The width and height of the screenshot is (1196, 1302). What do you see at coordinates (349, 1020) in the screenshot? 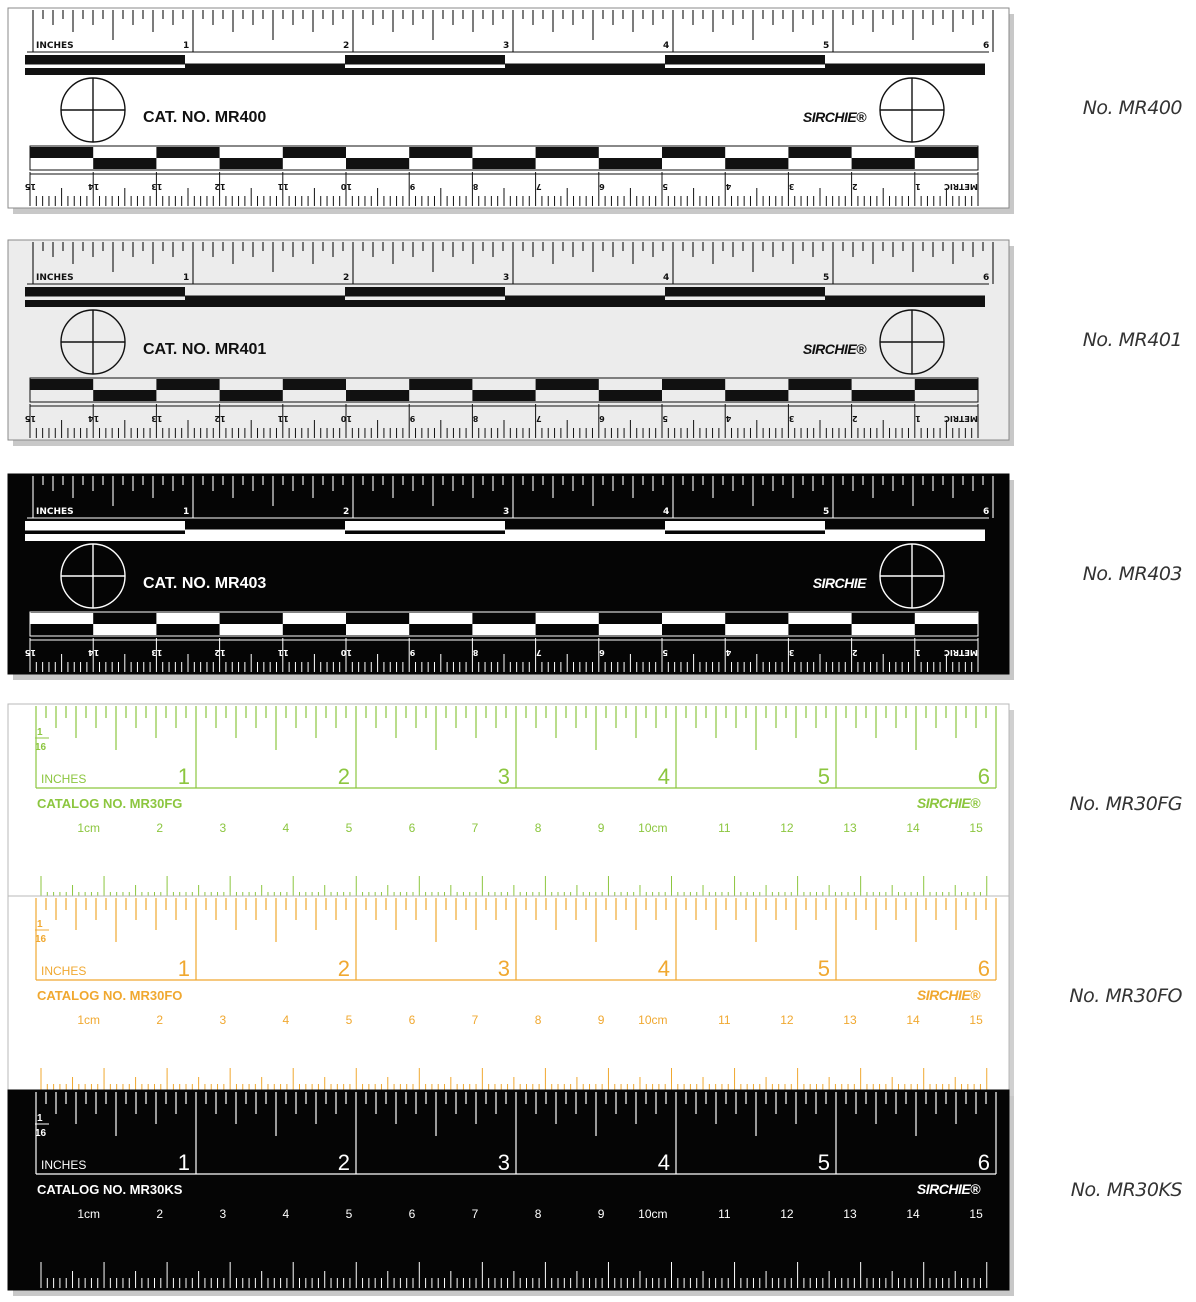
I see `cm-number: 5` at bounding box center [349, 1020].